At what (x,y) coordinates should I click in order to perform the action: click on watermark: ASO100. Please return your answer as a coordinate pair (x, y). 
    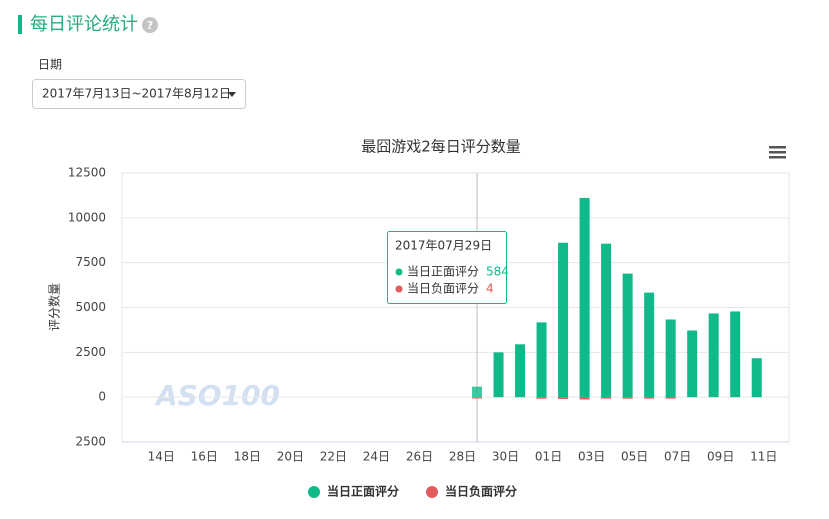
    Looking at the image, I should click on (217, 395).